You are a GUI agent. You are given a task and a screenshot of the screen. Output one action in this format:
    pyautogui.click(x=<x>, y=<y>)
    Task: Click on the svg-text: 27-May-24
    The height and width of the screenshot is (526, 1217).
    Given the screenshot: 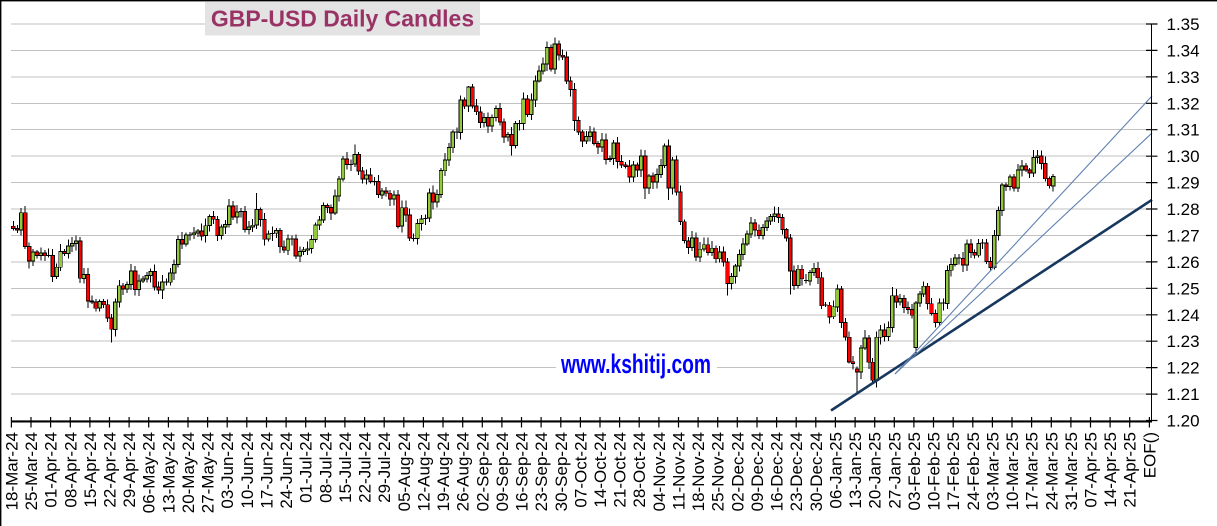 What is the action you would take?
    pyautogui.click(x=208, y=472)
    